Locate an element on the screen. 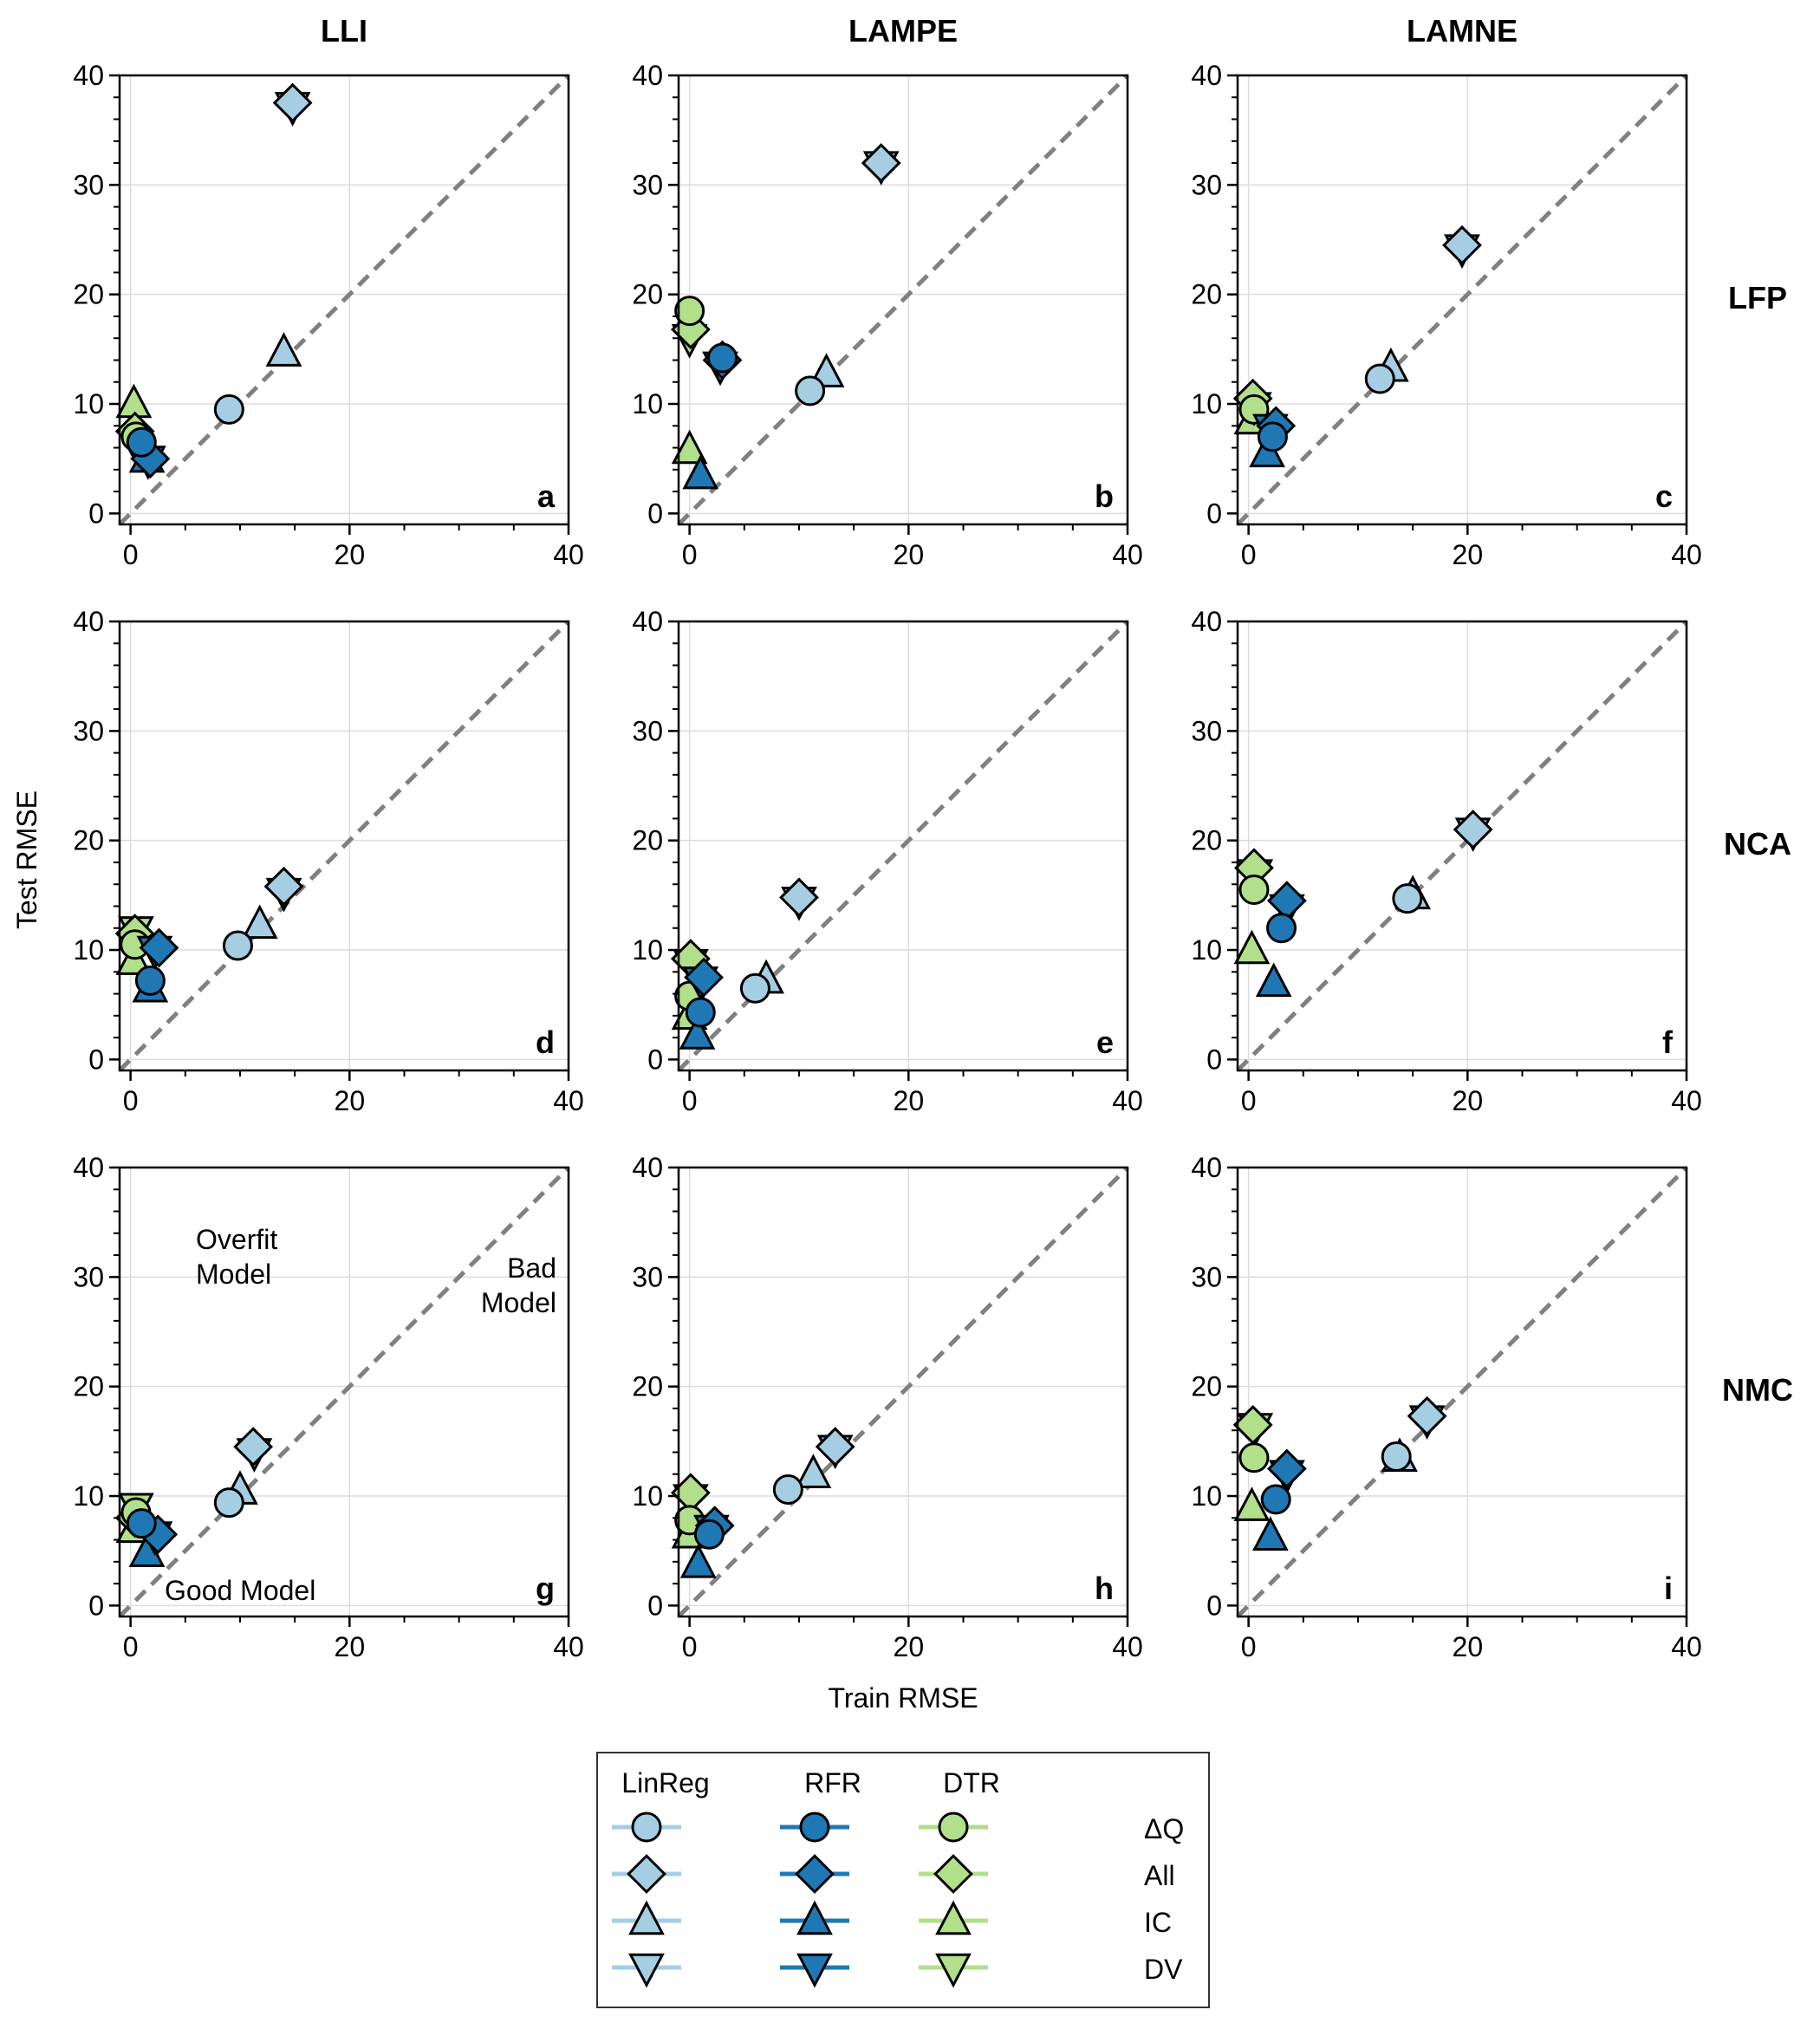 The height and width of the screenshot is (2023, 1820). panel-label-i: i is located at coordinates (1668, 1588).